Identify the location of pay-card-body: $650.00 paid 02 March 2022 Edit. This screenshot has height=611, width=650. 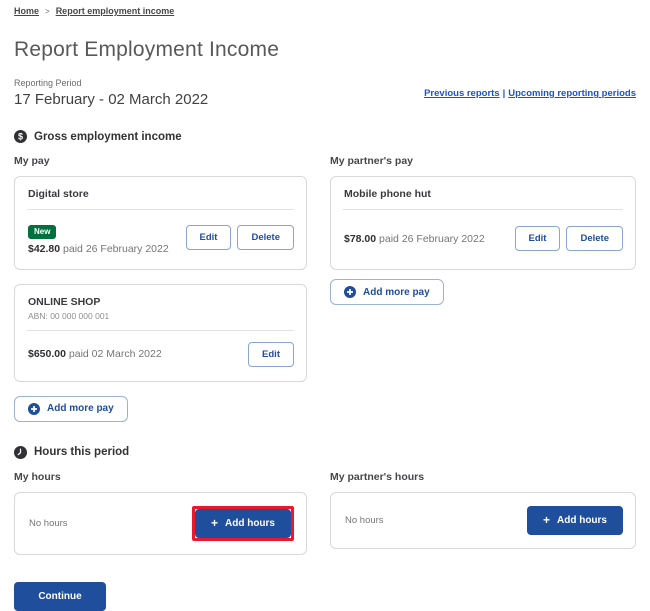
(160, 356).